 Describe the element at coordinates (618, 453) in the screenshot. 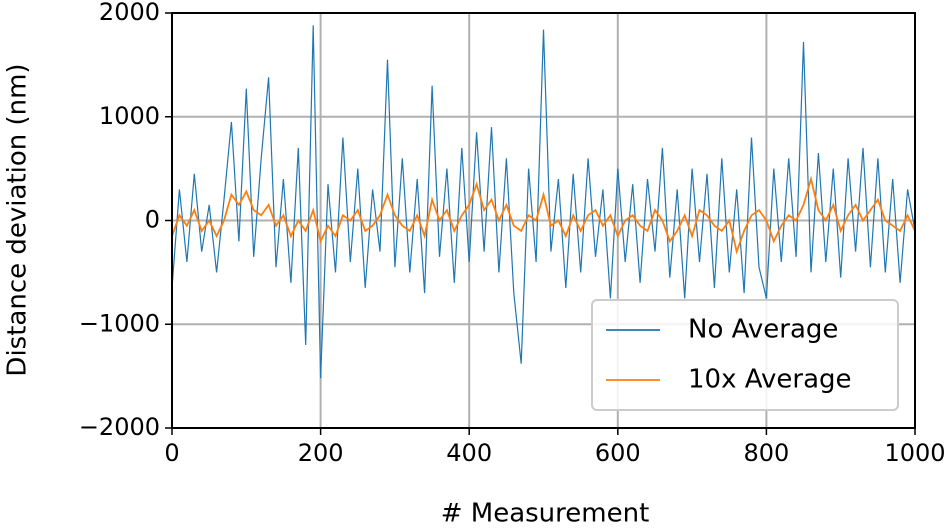

I see `x-tick-label: 600` at that location.